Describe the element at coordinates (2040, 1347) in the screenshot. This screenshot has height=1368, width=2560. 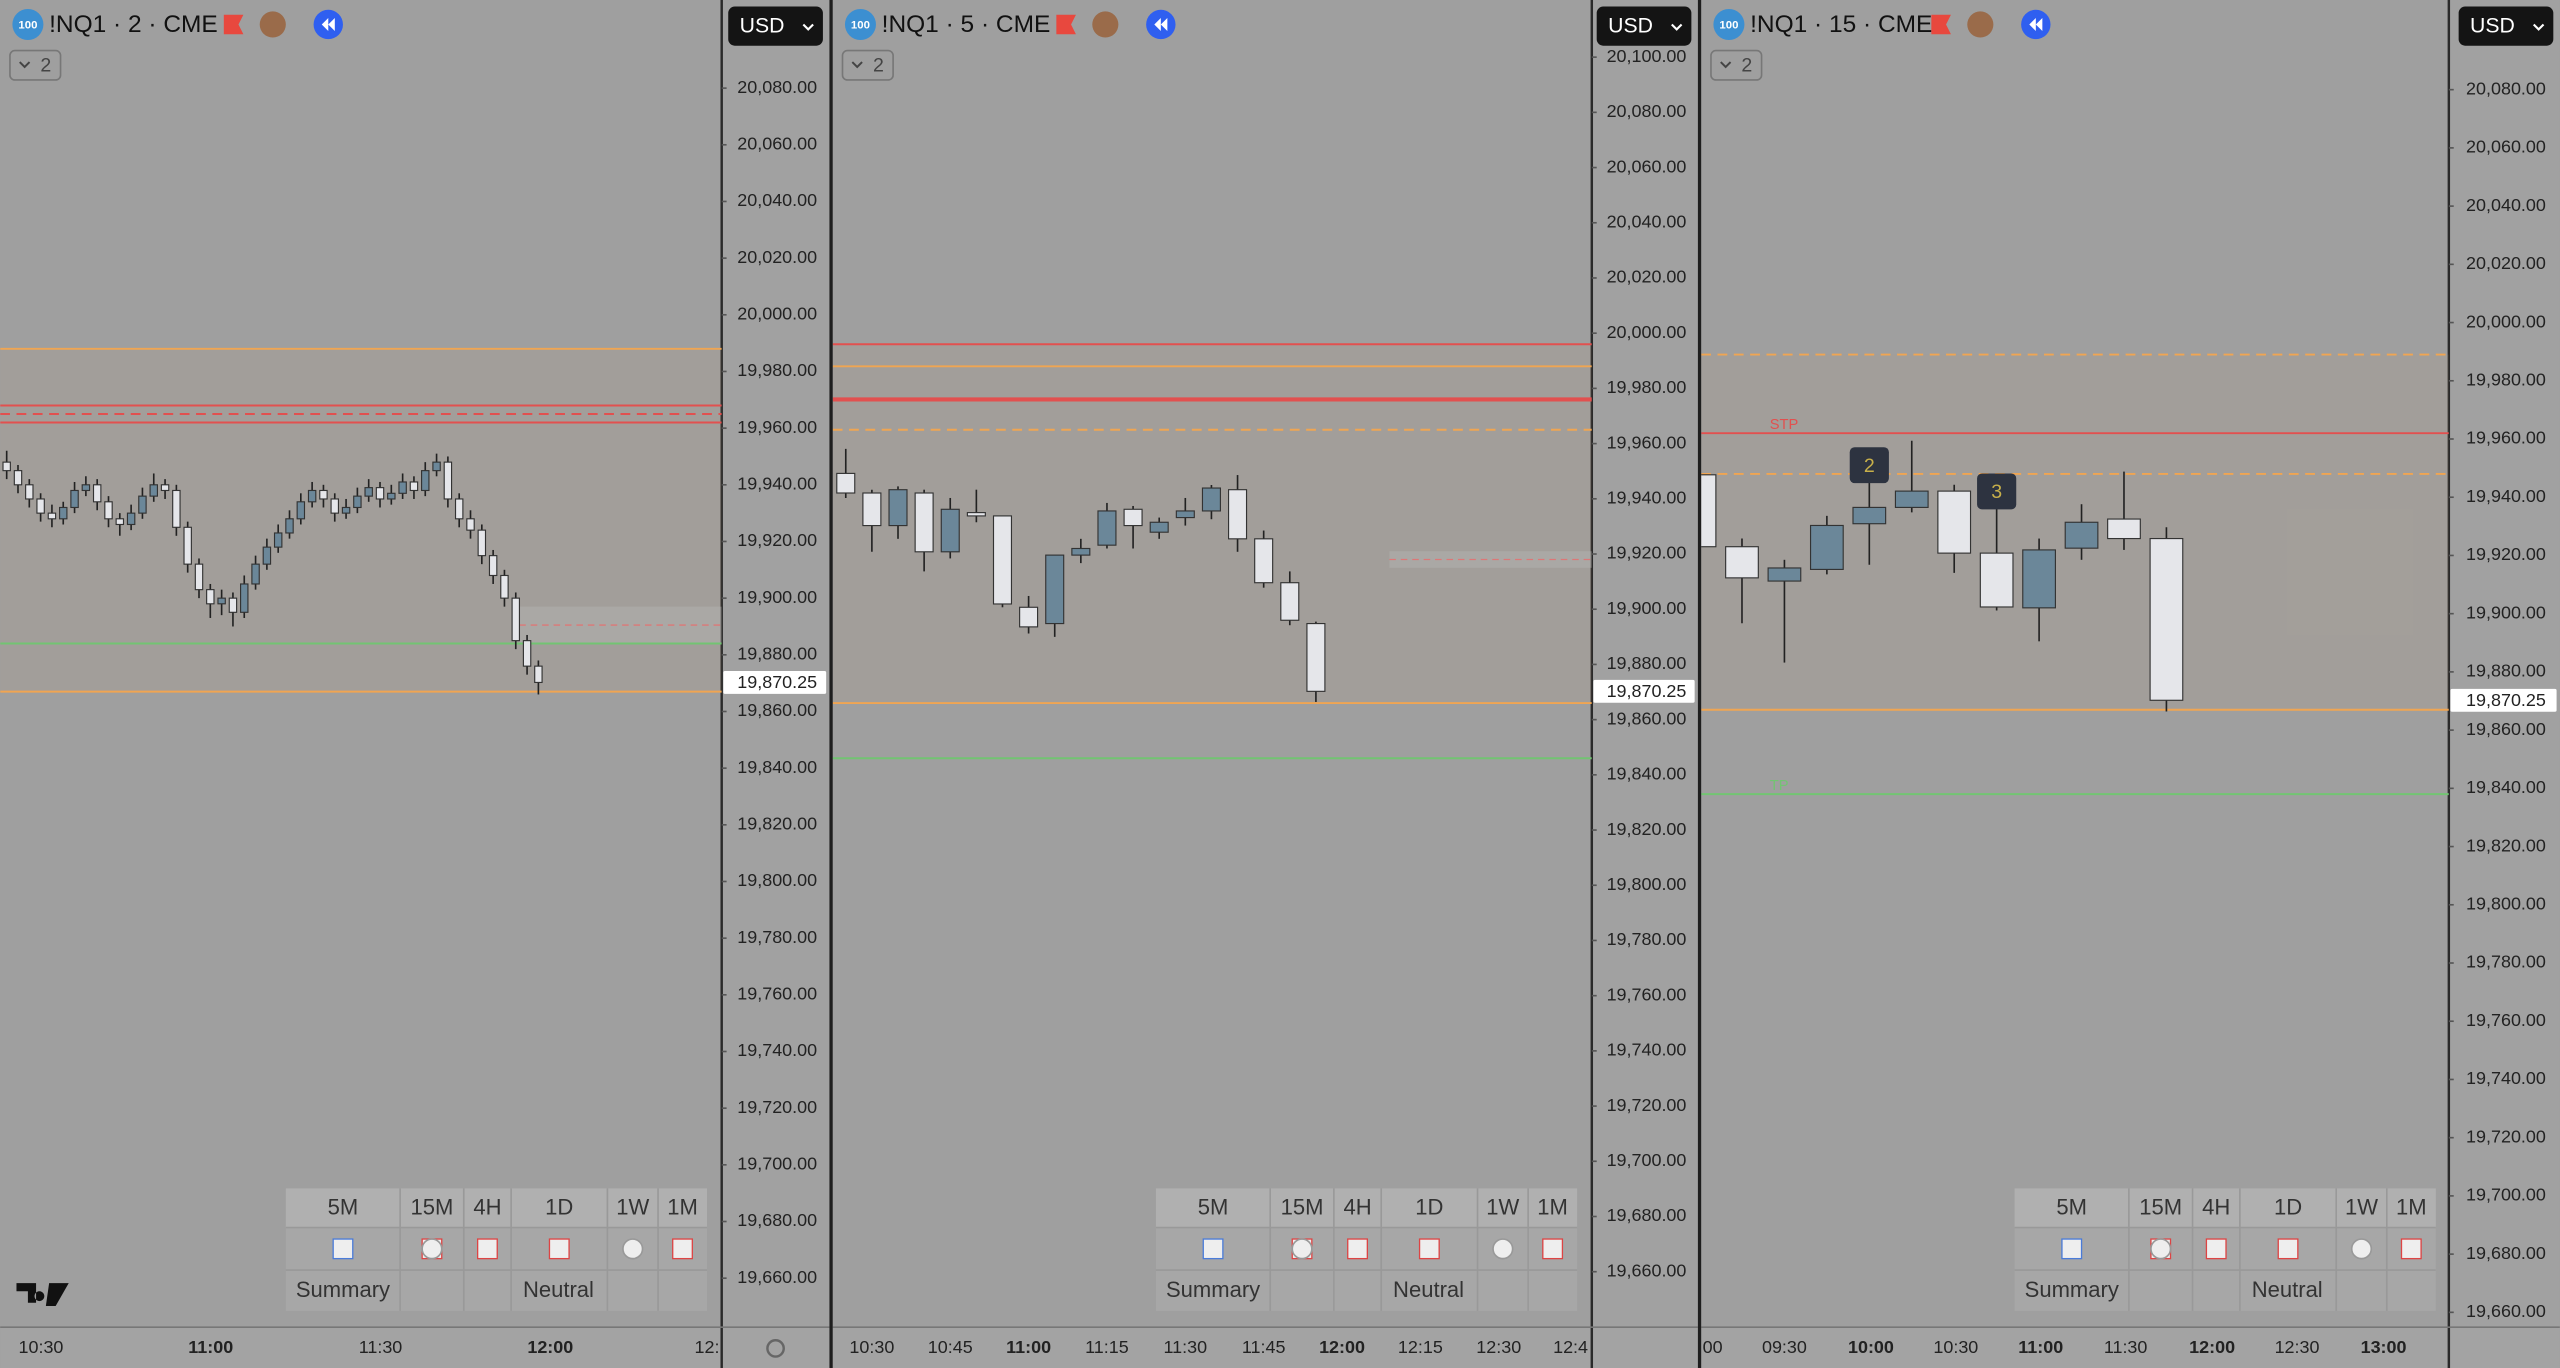
I see `x-tick-label: 11:00` at that location.